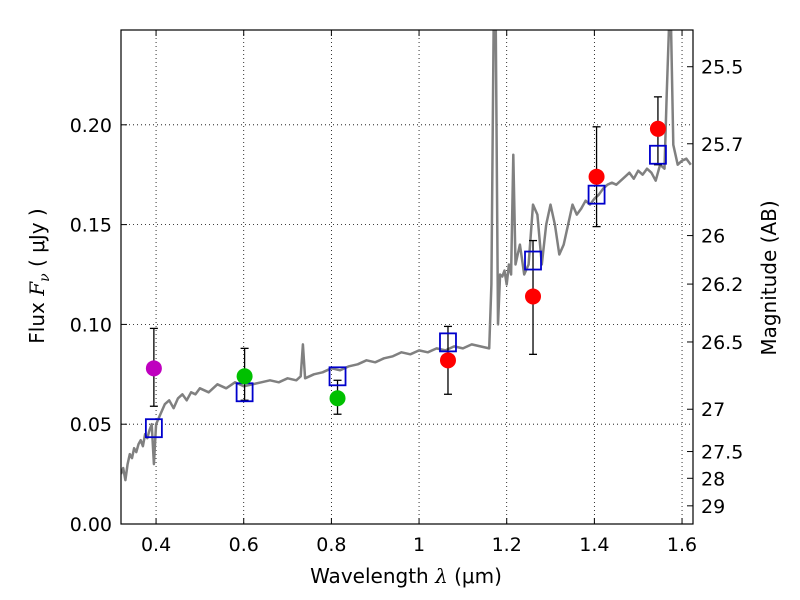 The width and height of the screenshot is (800, 600). Describe the element at coordinates (39, 275) in the screenshot. I see `y-axis-title: Flux Fν ( μJy )` at that location.